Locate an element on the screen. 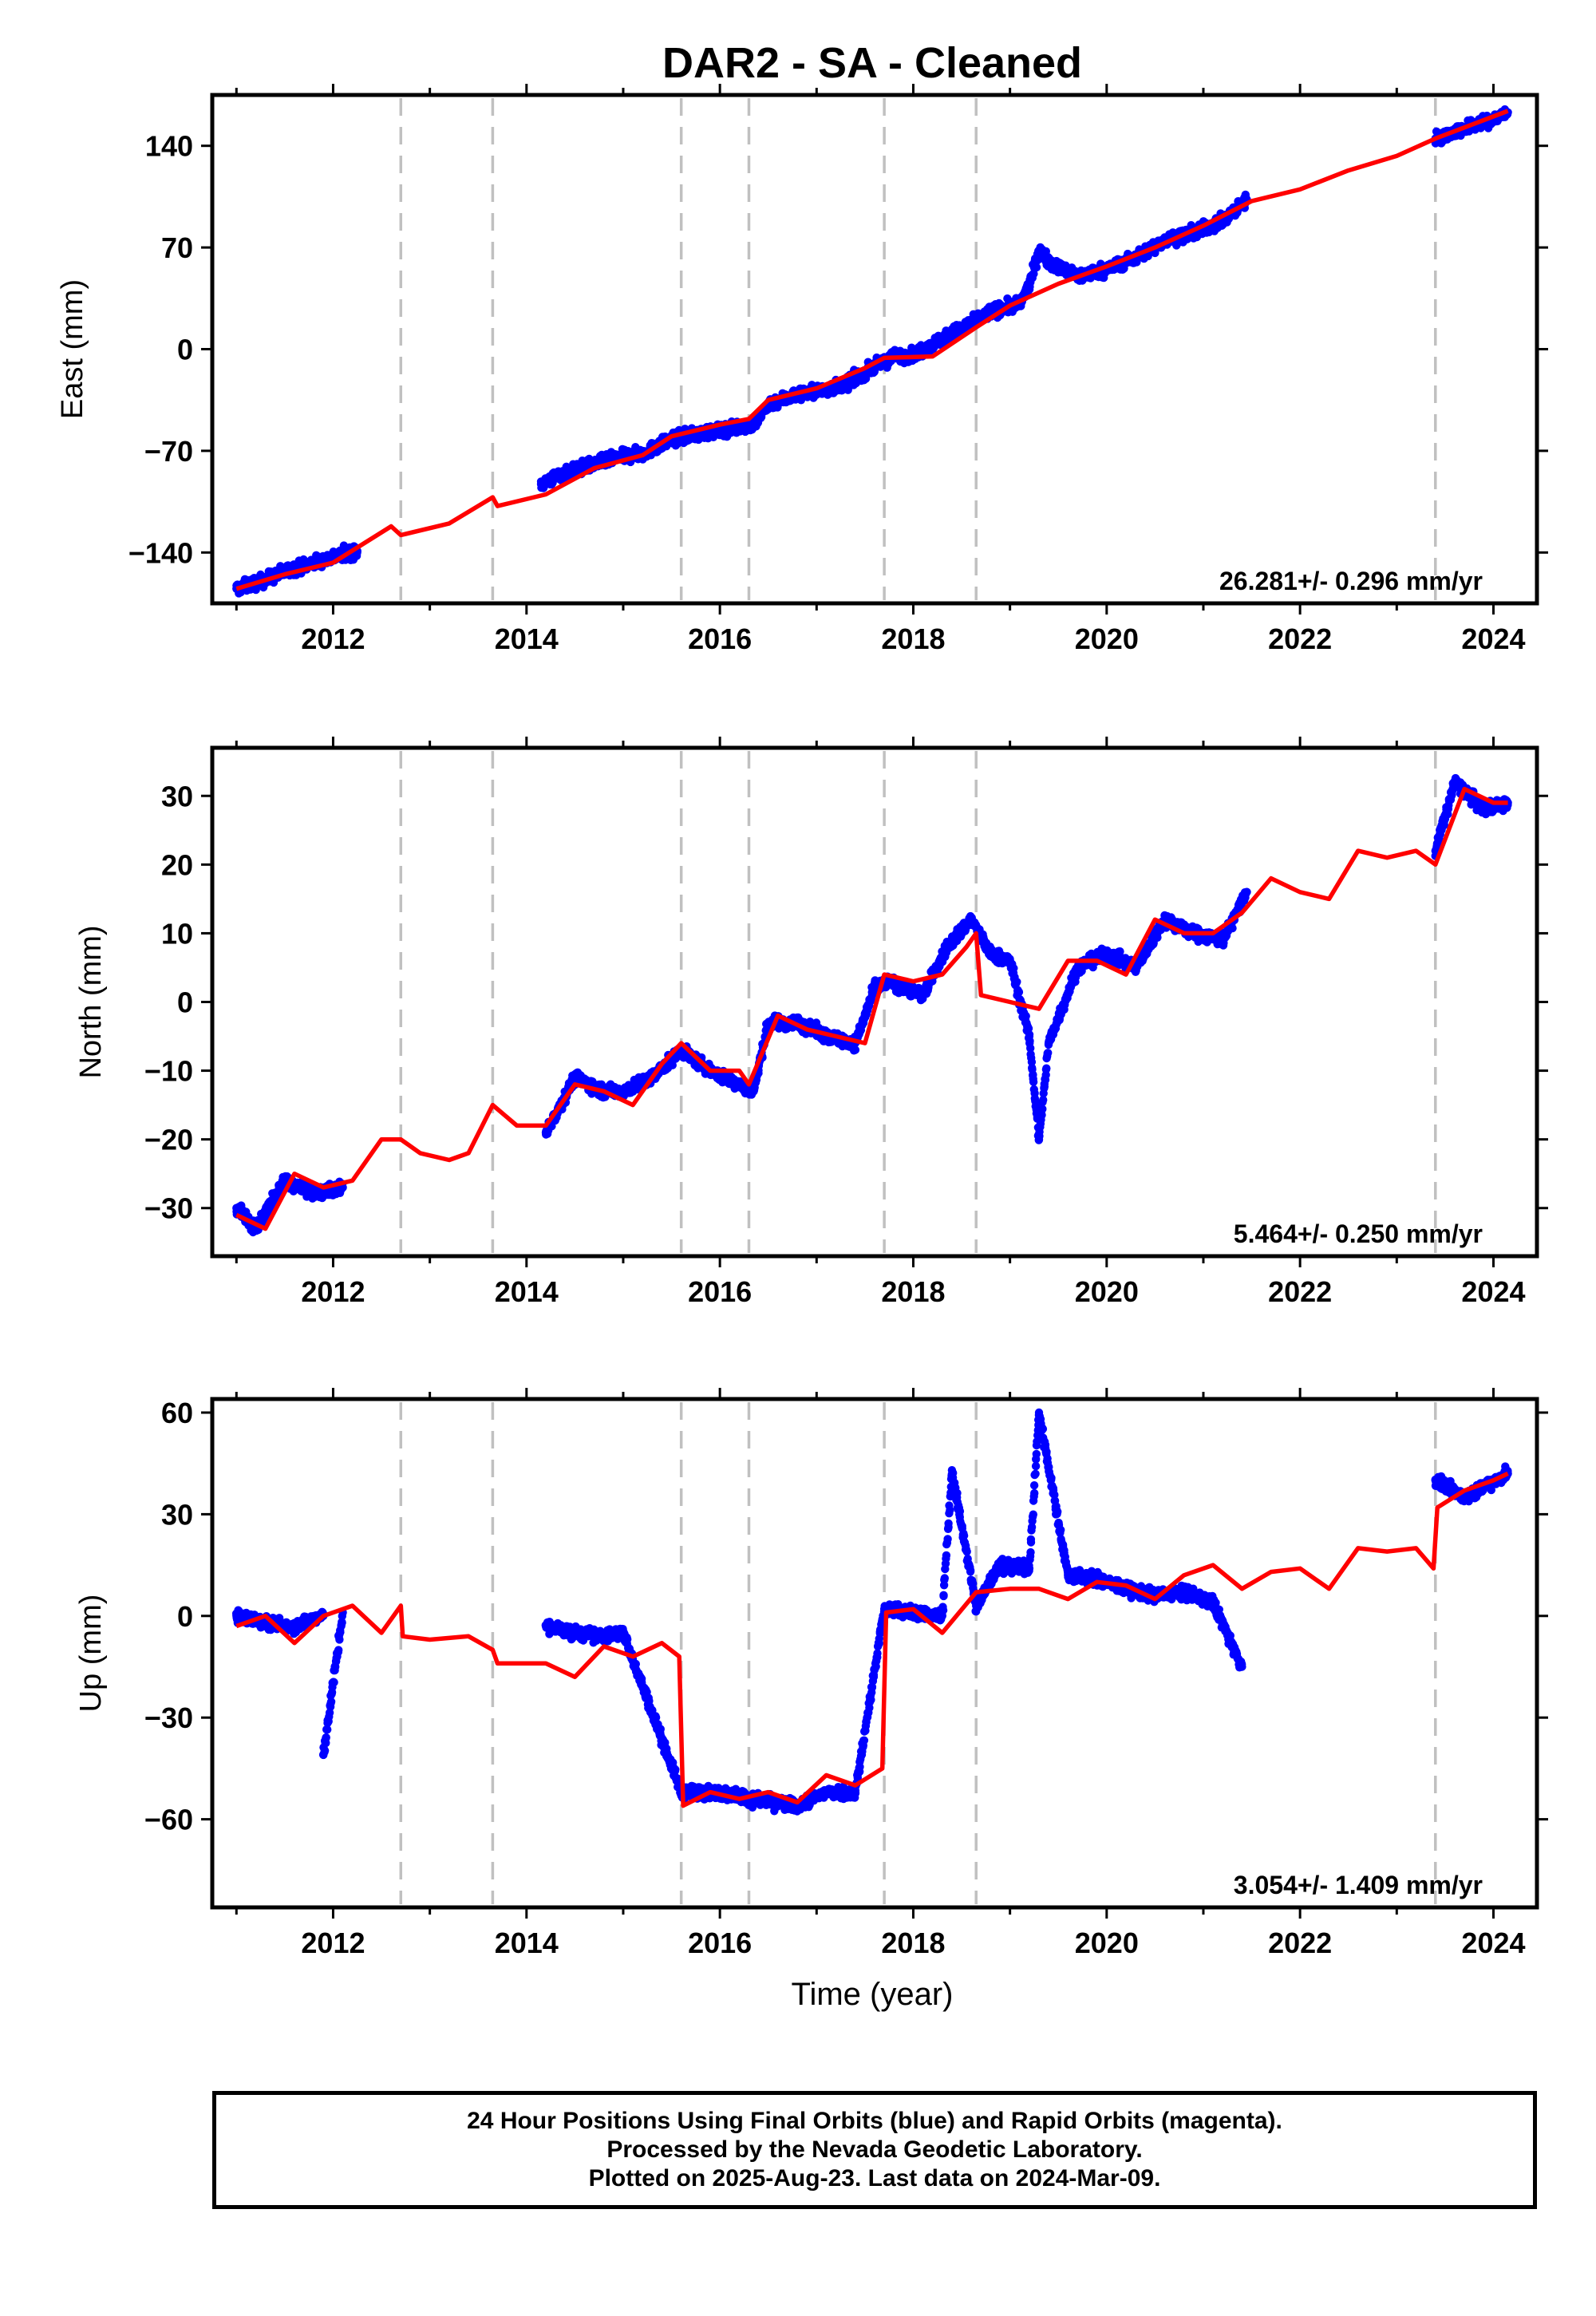 The height and width of the screenshot is (2316, 1596). east-xtick-label: 2012 is located at coordinates (333, 638).